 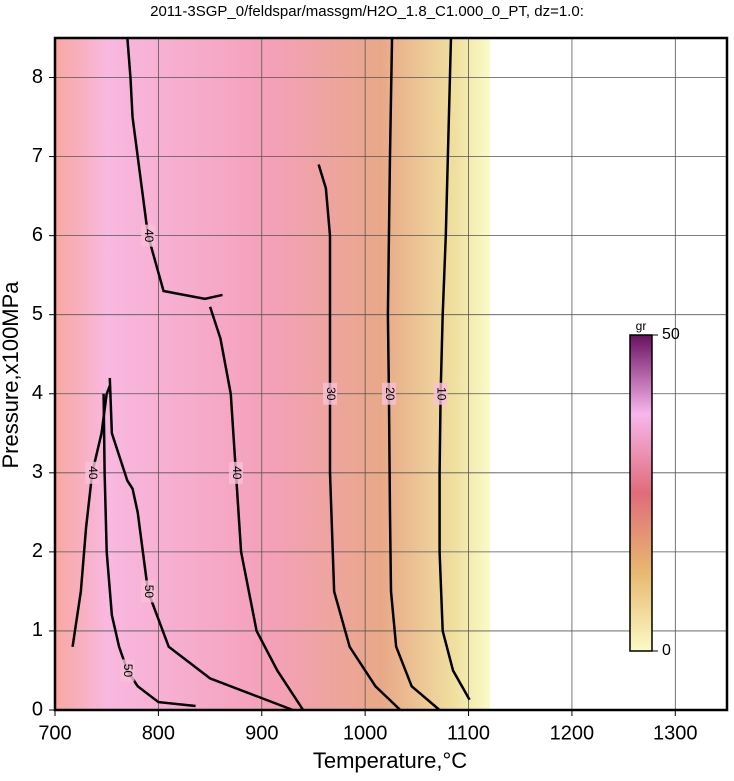 I want to click on colorbar-label: gr, so click(x=641, y=326).